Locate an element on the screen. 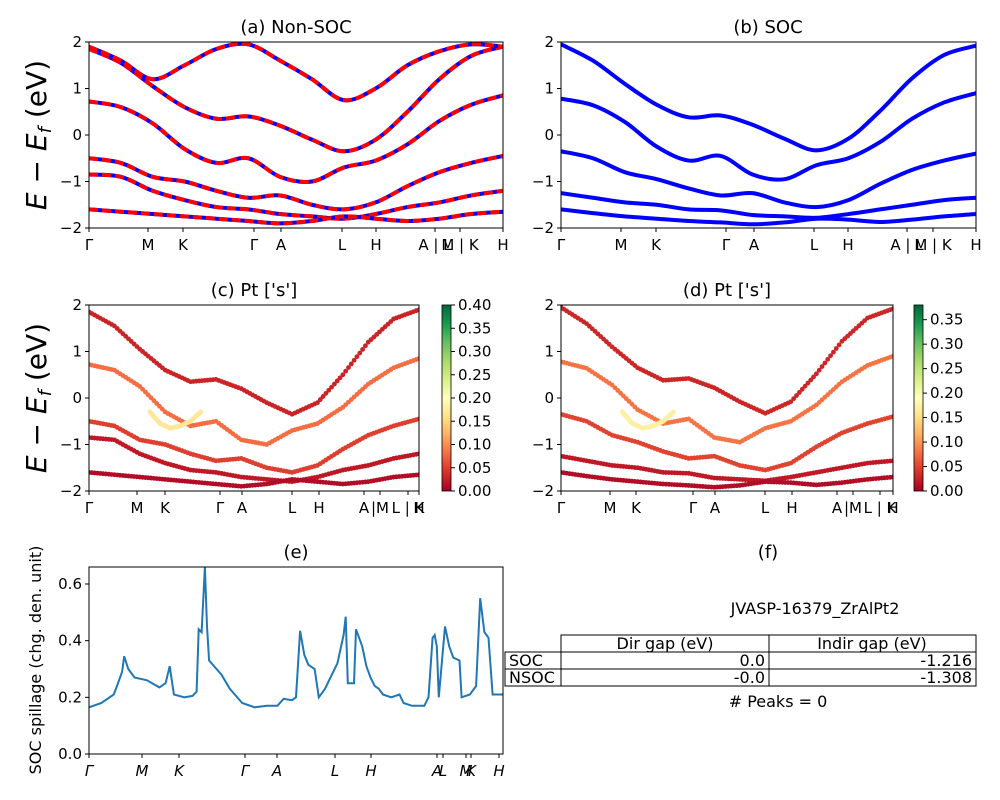 This screenshot has height=800, width=1000. colorbar-tick-label: 0.15 is located at coordinates (946, 418).